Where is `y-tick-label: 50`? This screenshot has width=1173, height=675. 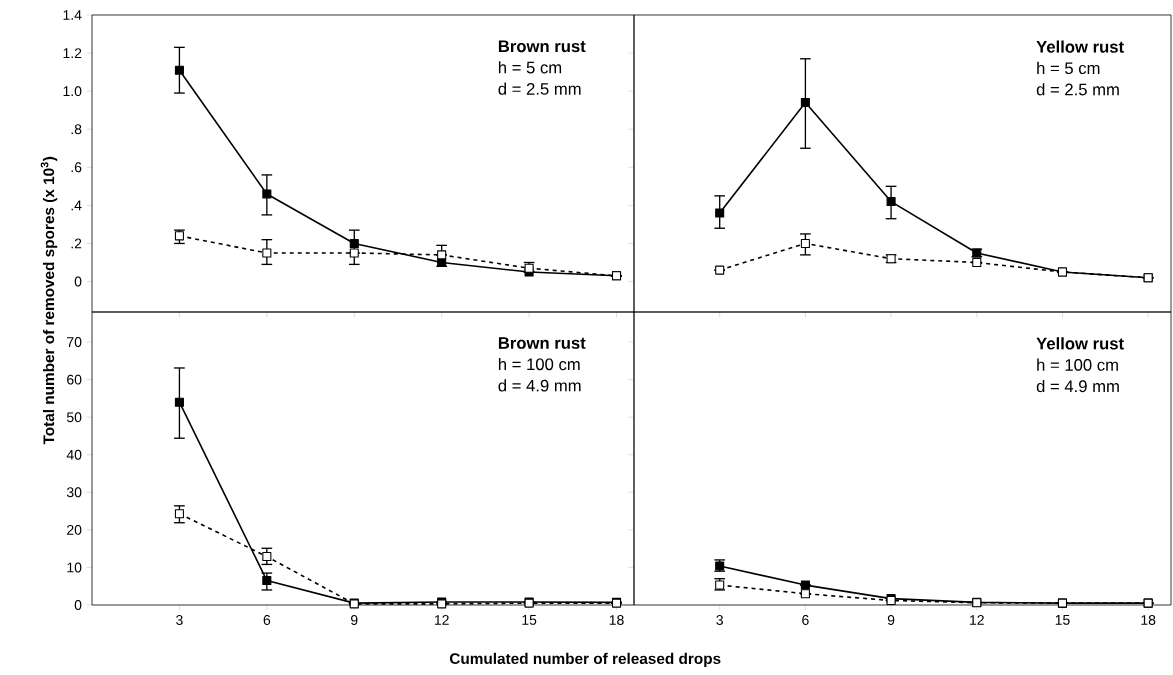
y-tick-label: 50 is located at coordinates (74, 417).